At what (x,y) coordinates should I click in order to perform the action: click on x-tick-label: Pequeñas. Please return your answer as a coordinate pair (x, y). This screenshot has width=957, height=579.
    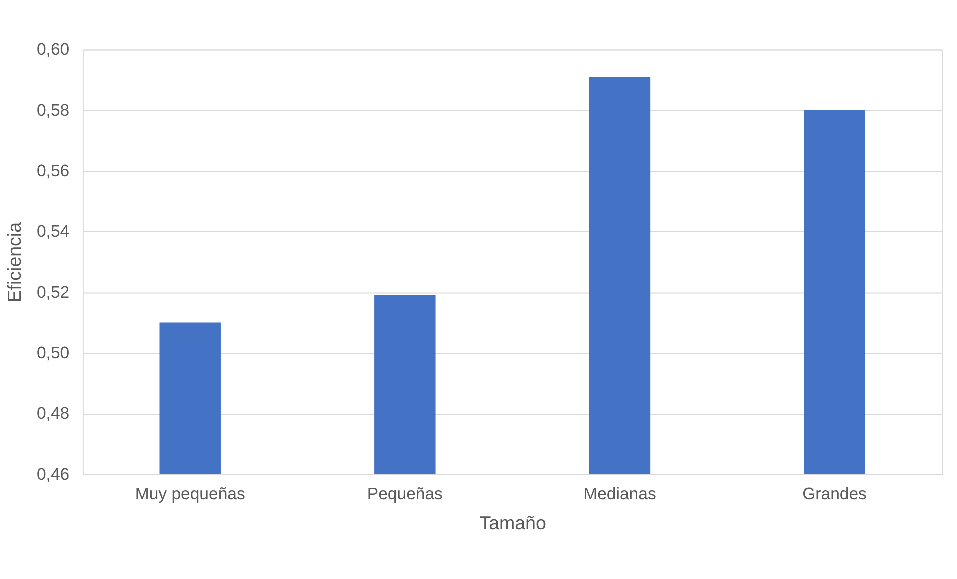
    Looking at the image, I should click on (405, 494).